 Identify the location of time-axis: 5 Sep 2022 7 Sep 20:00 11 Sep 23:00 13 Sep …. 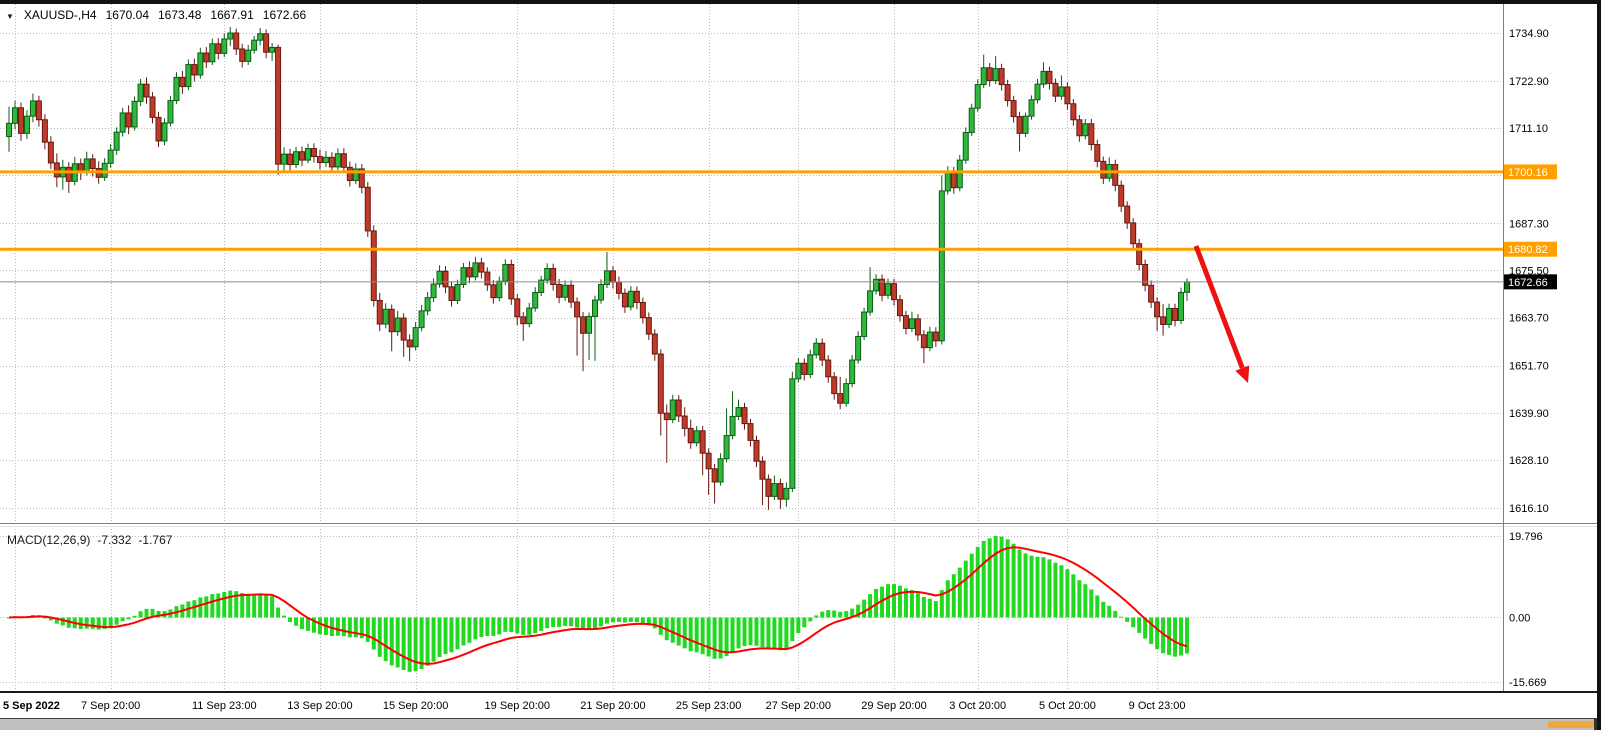
(594, 706).